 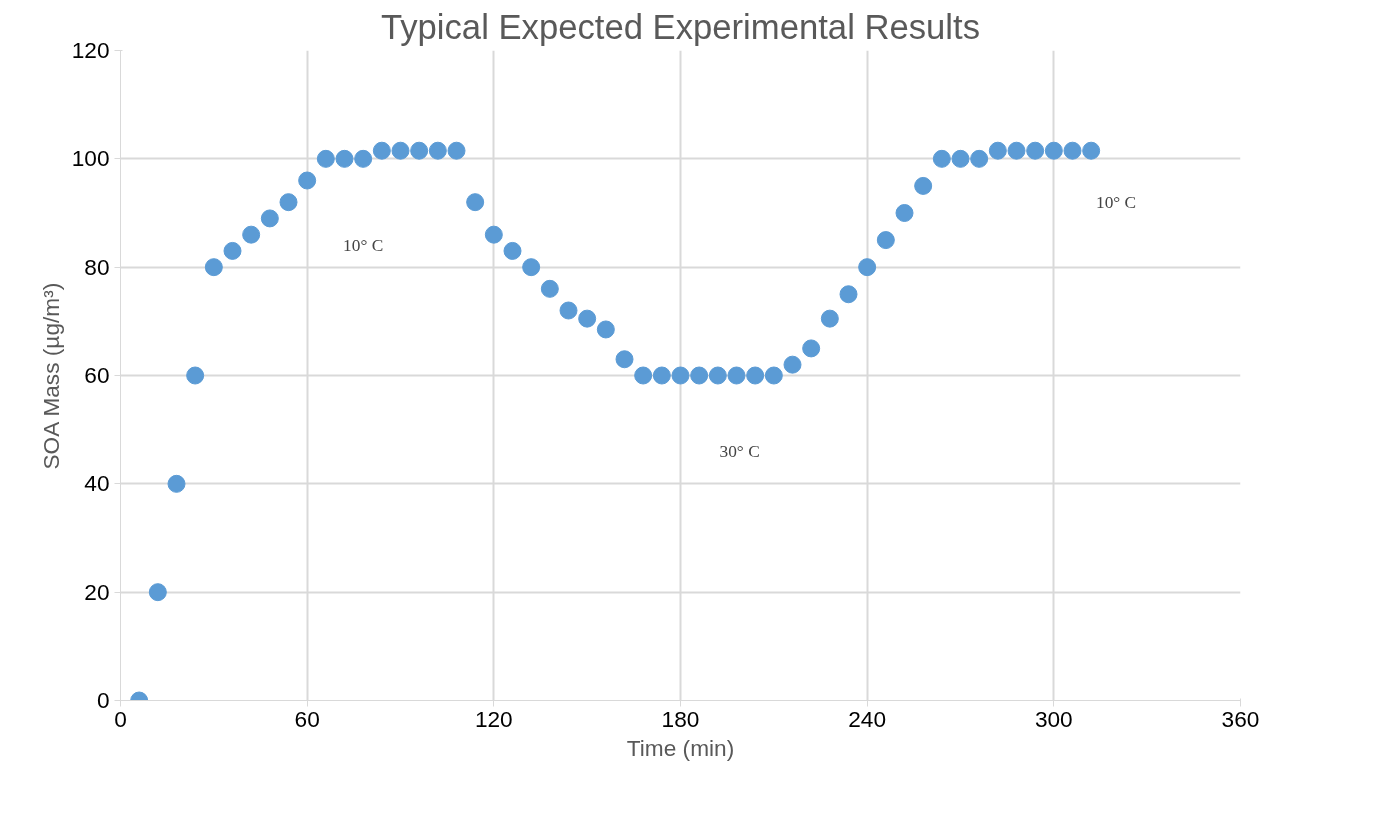 I want to click on x-tick-label: 60, so click(x=307, y=718).